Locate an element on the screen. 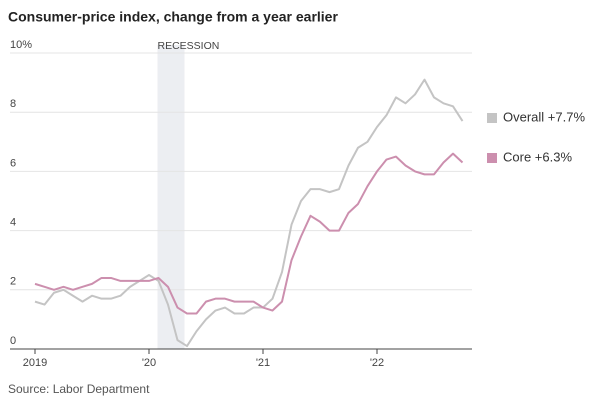  y-tick-label: 8 is located at coordinates (13, 104).